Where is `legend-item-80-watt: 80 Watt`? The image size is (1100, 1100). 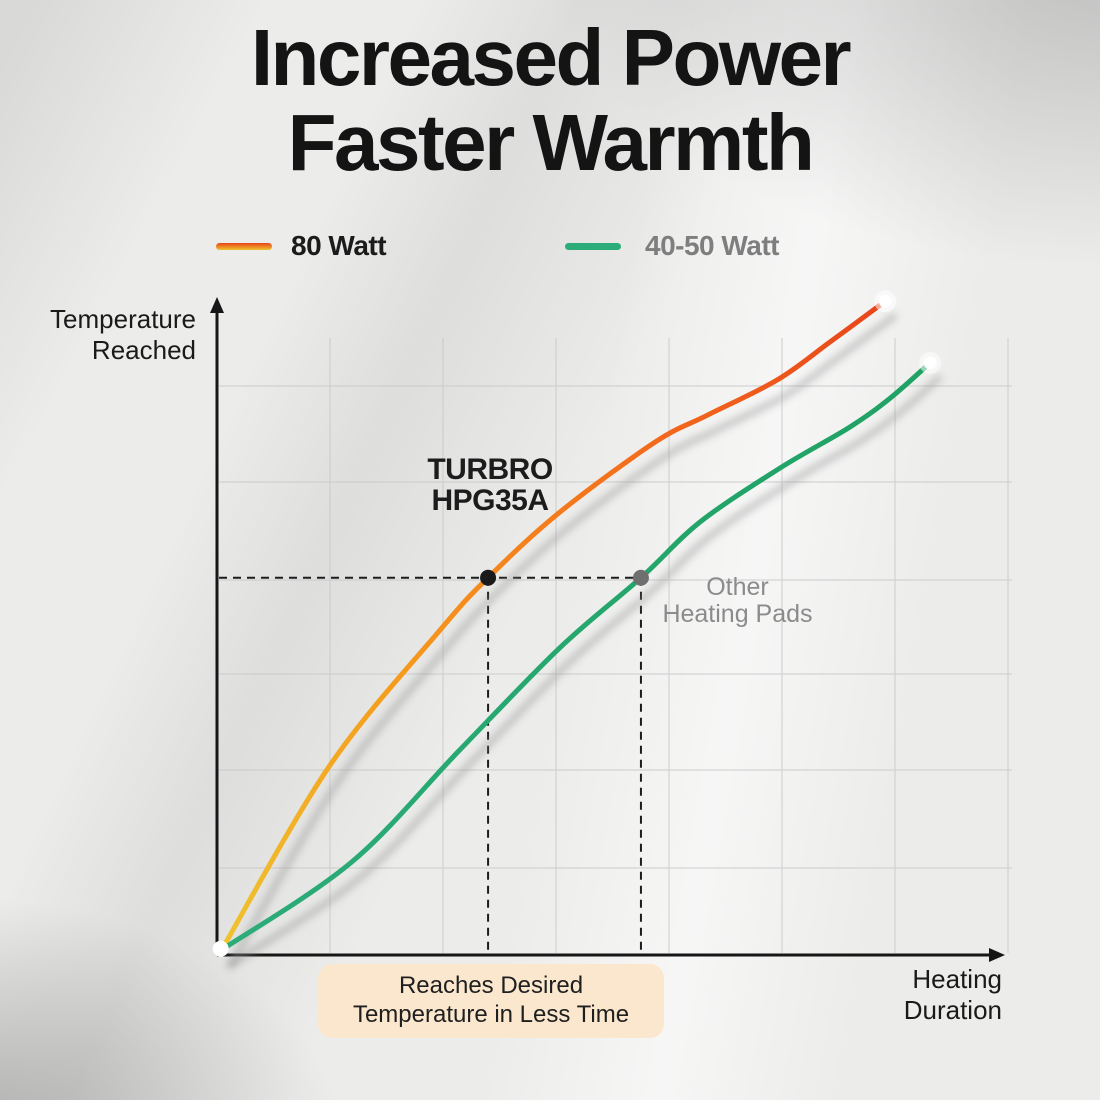 legend-item-80-watt: 80 Watt is located at coordinates (301, 246).